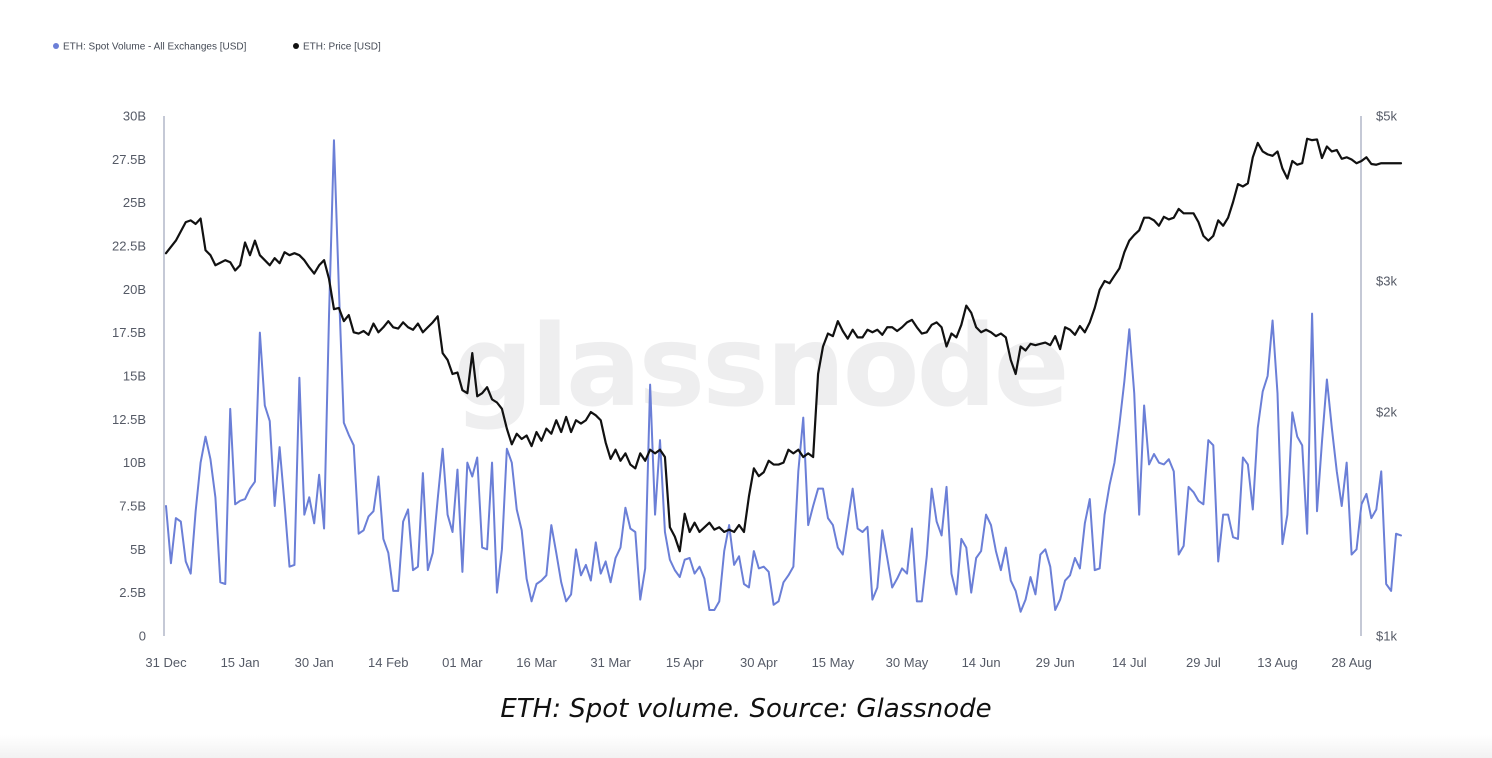 This screenshot has width=1492, height=758. Describe the element at coordinates (685, 662) in the screenshot. I see `x-tick-label: 15 Apr` at that location.